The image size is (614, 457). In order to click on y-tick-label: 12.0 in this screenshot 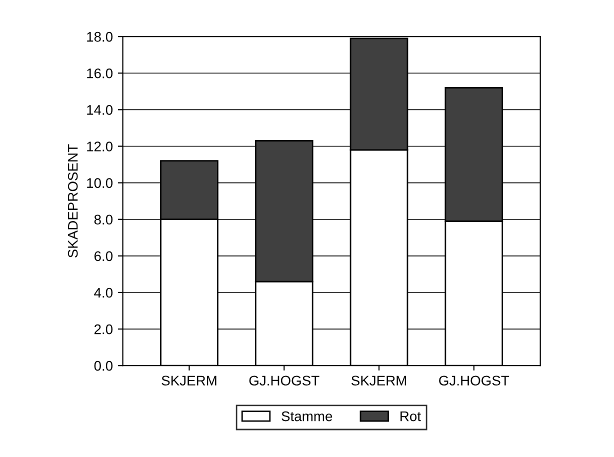, I will do `click(100, 147)`.